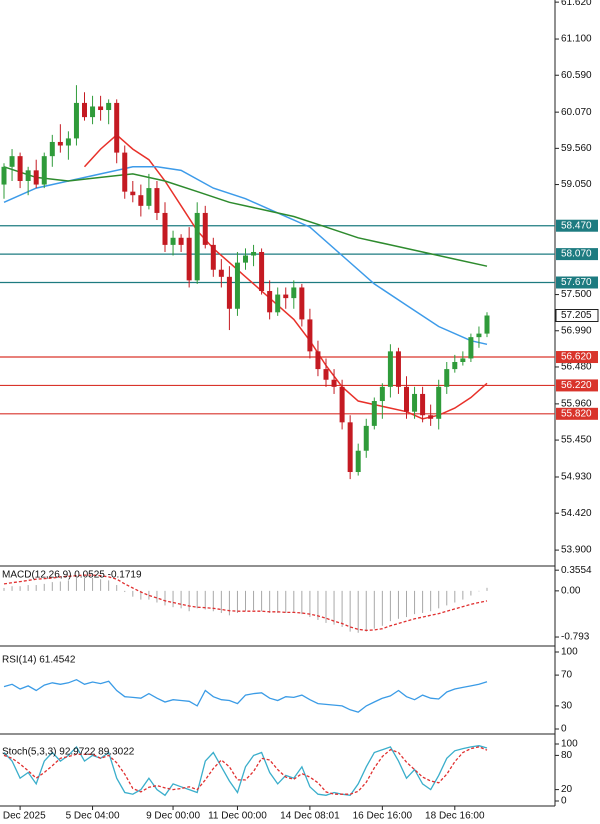 This screenshot has height=824, width=600. I want to click on y-tick-label: 30, so click(567, 706).